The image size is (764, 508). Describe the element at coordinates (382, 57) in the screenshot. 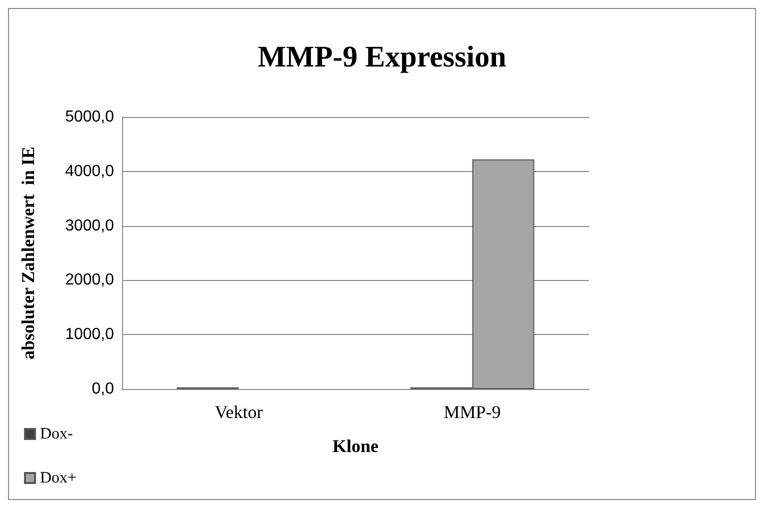

I see `chart-title: MMP-9 Expression` at that location.